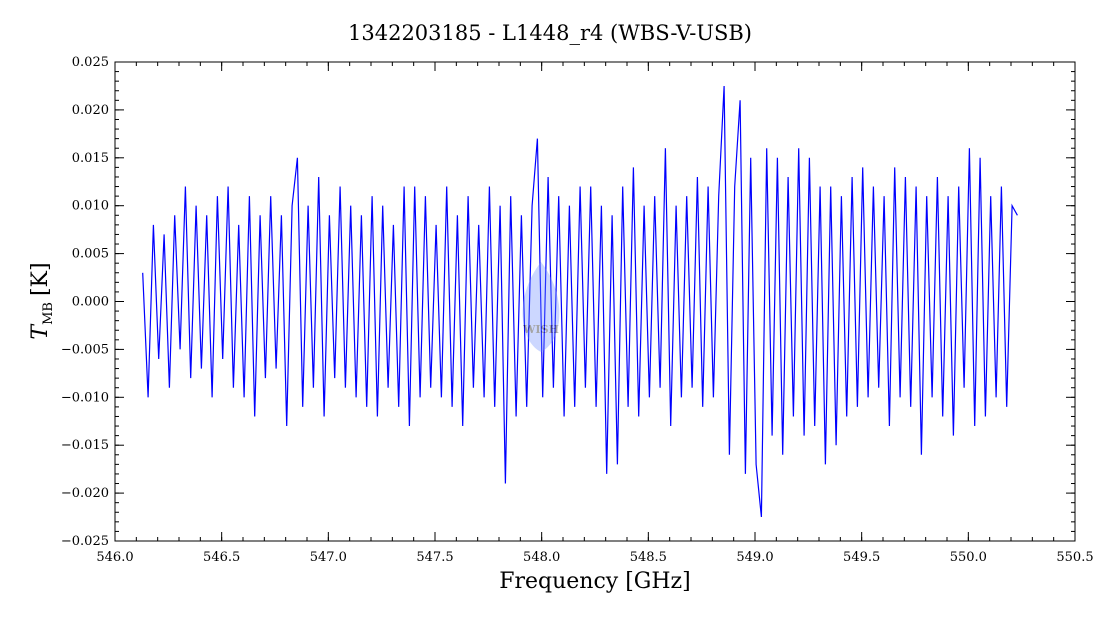 This screenshot has height=622, width=1099. What do you see at coordinates (90, 62) in the screenshot?
I see `y-tick-label: 0.025` at bounding box center [90, 62].